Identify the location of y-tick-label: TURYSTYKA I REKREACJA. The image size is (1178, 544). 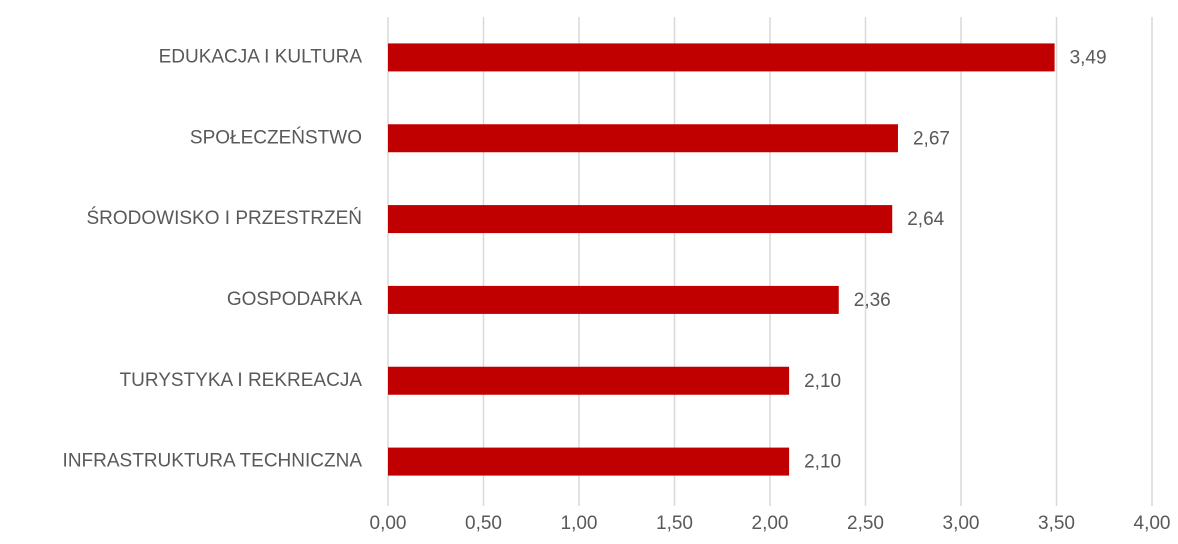
(241, 380).